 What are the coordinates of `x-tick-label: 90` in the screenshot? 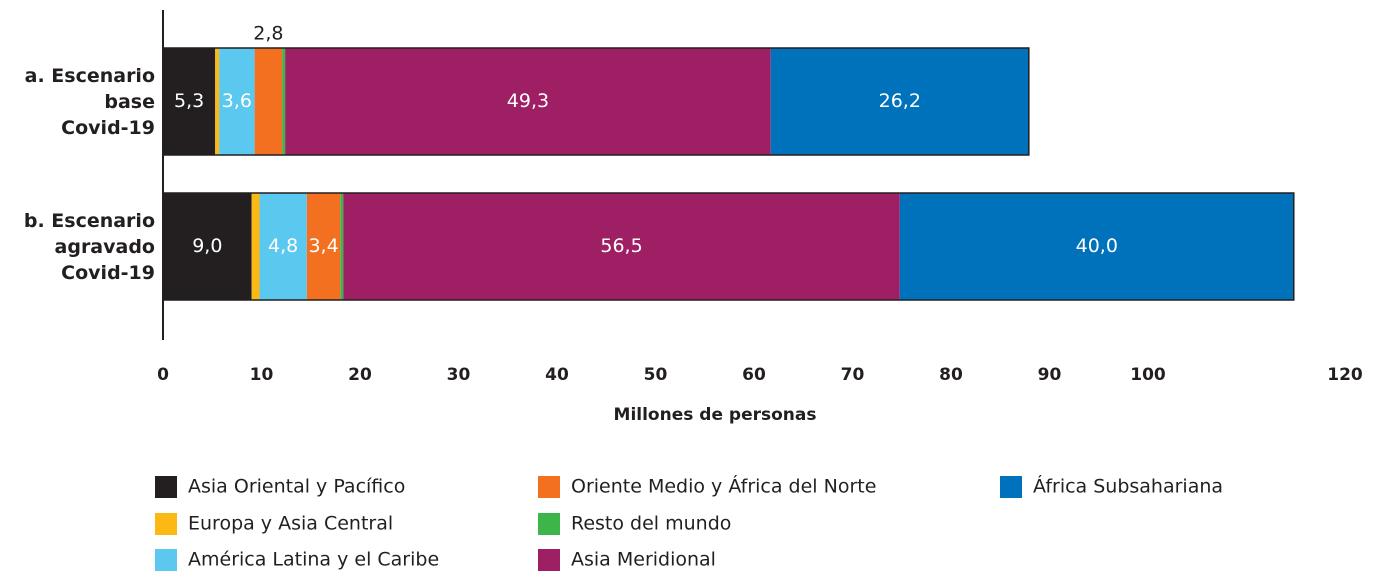 It's located at (1050, 375).